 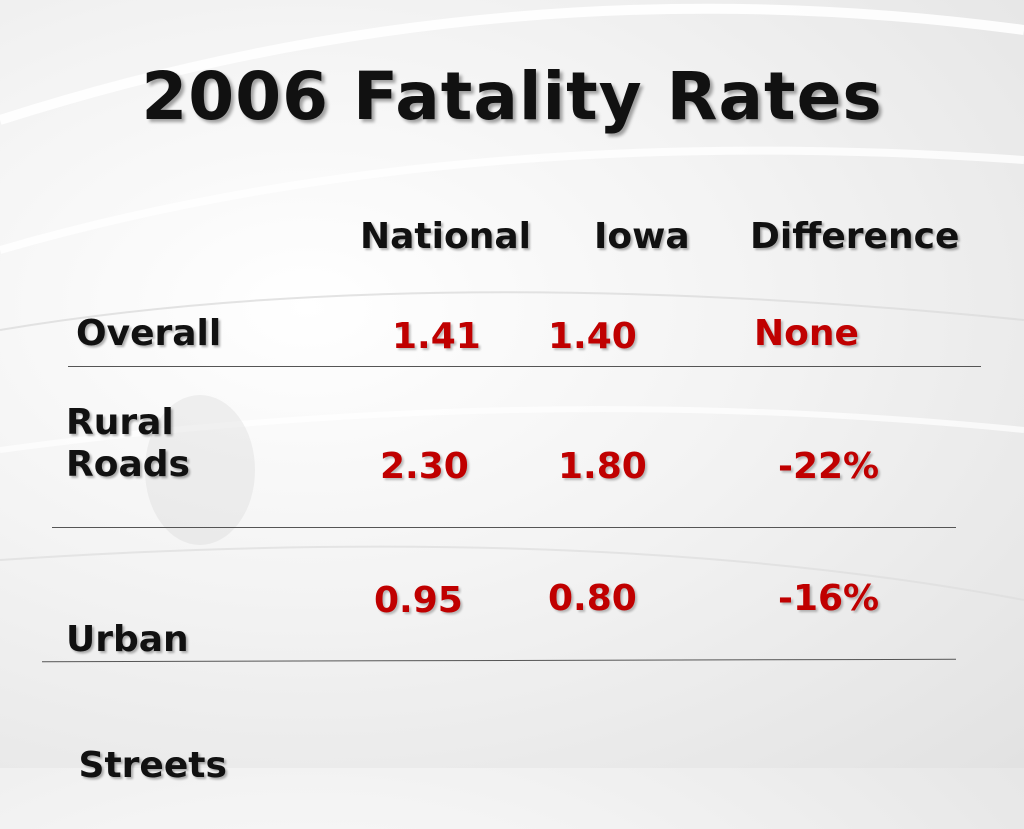 I want to click on row-label-rural-roads: Rural Roads, so click(x=128, y=444).